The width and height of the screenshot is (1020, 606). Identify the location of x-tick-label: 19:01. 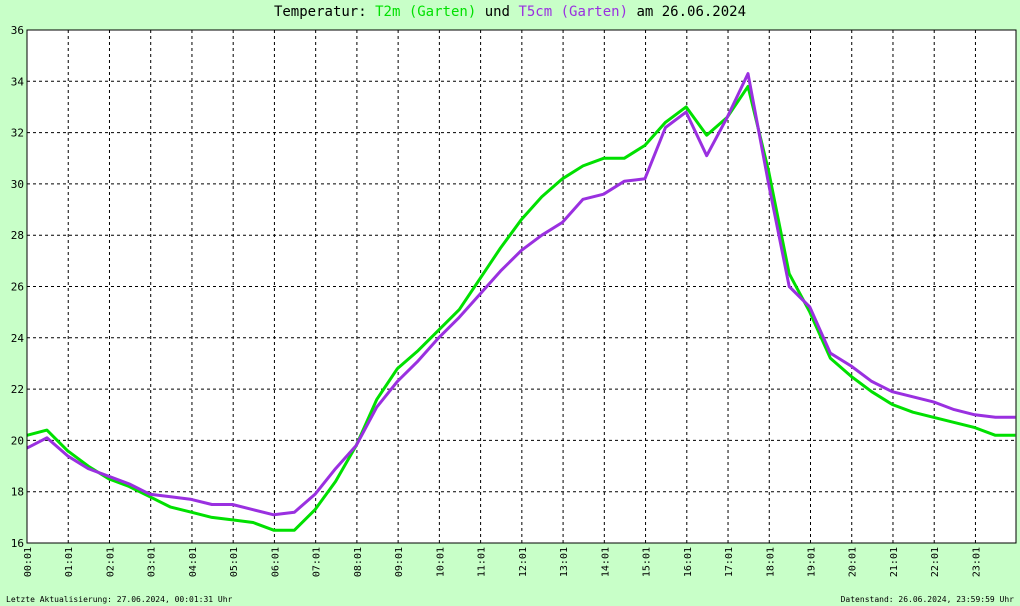
(812, 562).